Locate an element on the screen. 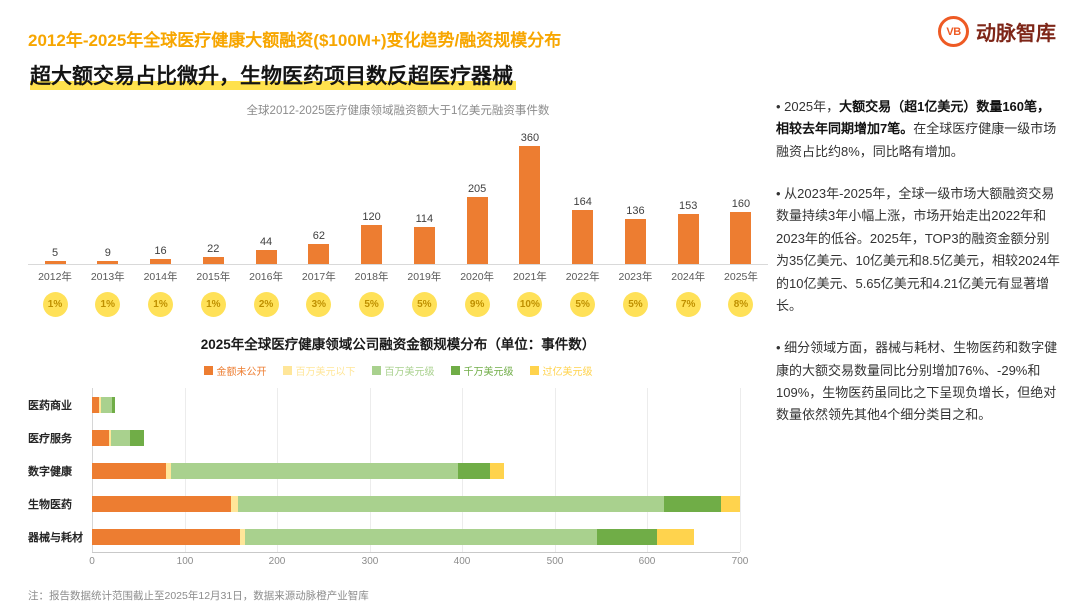  bar-value-label: 114 is located at coordinates (424, 219).